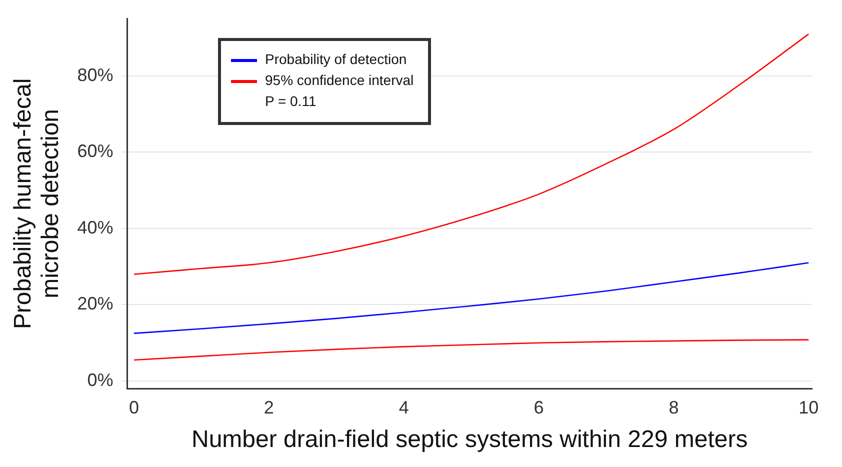 This screenshot has height=467, width=842. Describe the element at coordinates (673, 407) in the screenshot. I see `x-tick-label: 8` at that location.